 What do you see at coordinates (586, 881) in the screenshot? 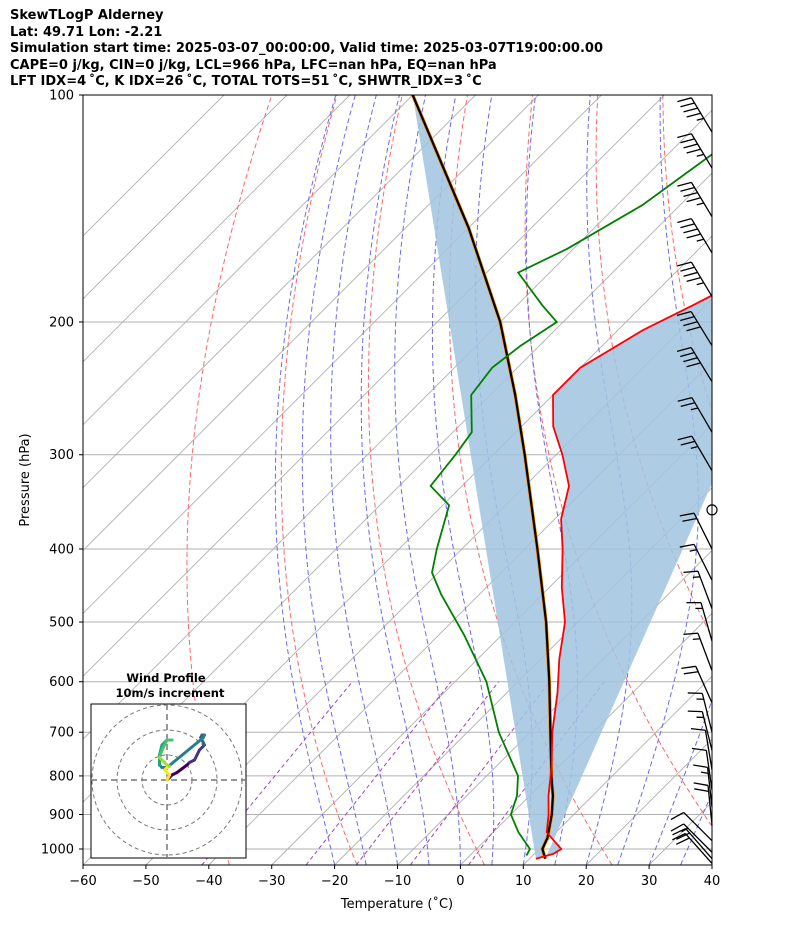
I see `x-tick-label: 20` at bounding box center [586, 881].